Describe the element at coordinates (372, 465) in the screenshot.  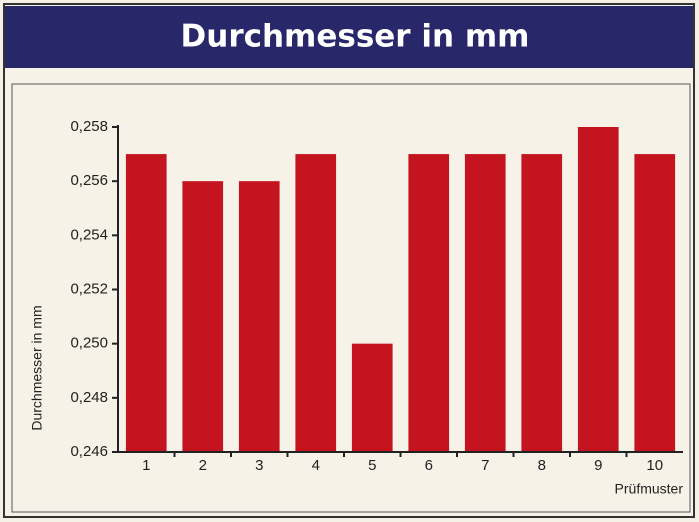
I see `x-tick-label: 5` at that location.